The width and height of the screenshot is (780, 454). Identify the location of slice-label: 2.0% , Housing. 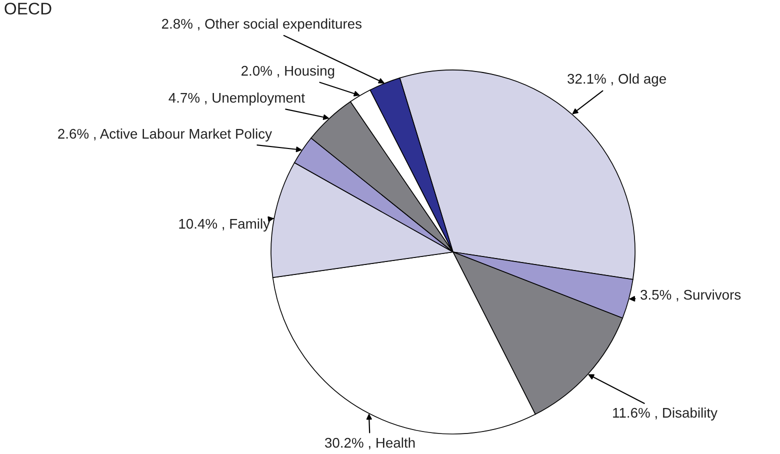
(288, 72).